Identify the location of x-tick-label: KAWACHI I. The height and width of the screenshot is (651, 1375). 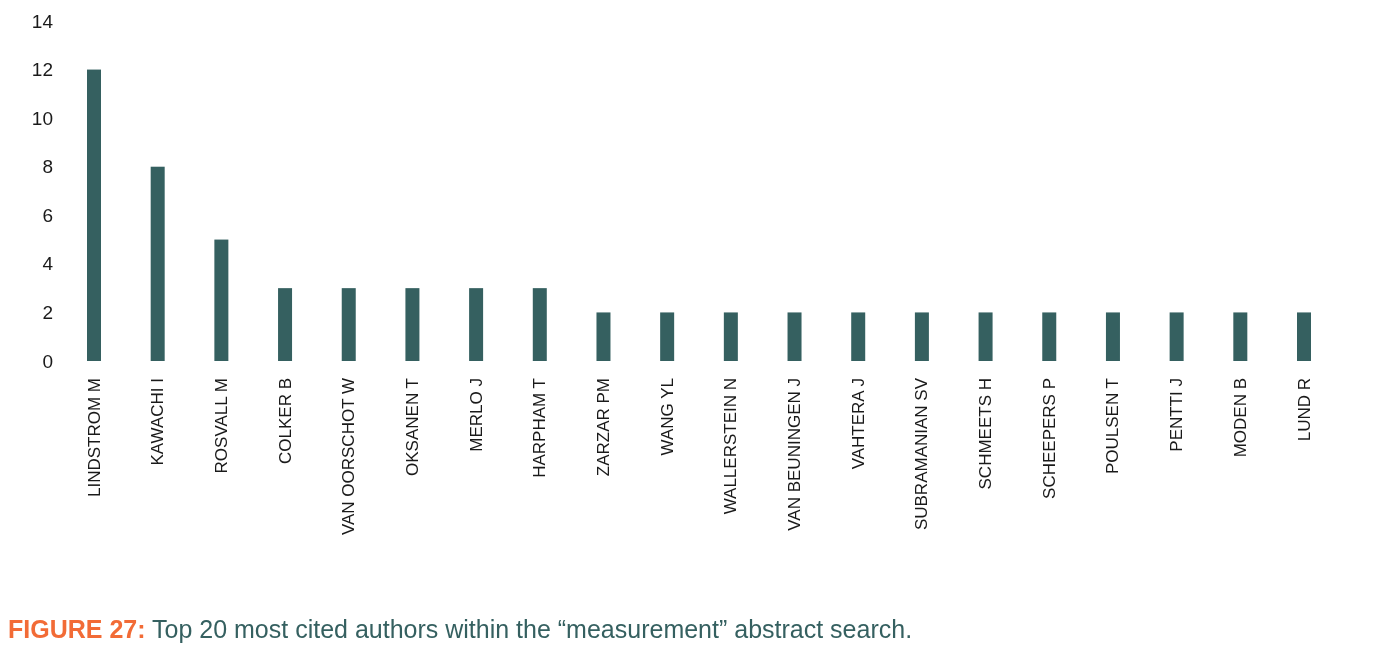
(158, 422).